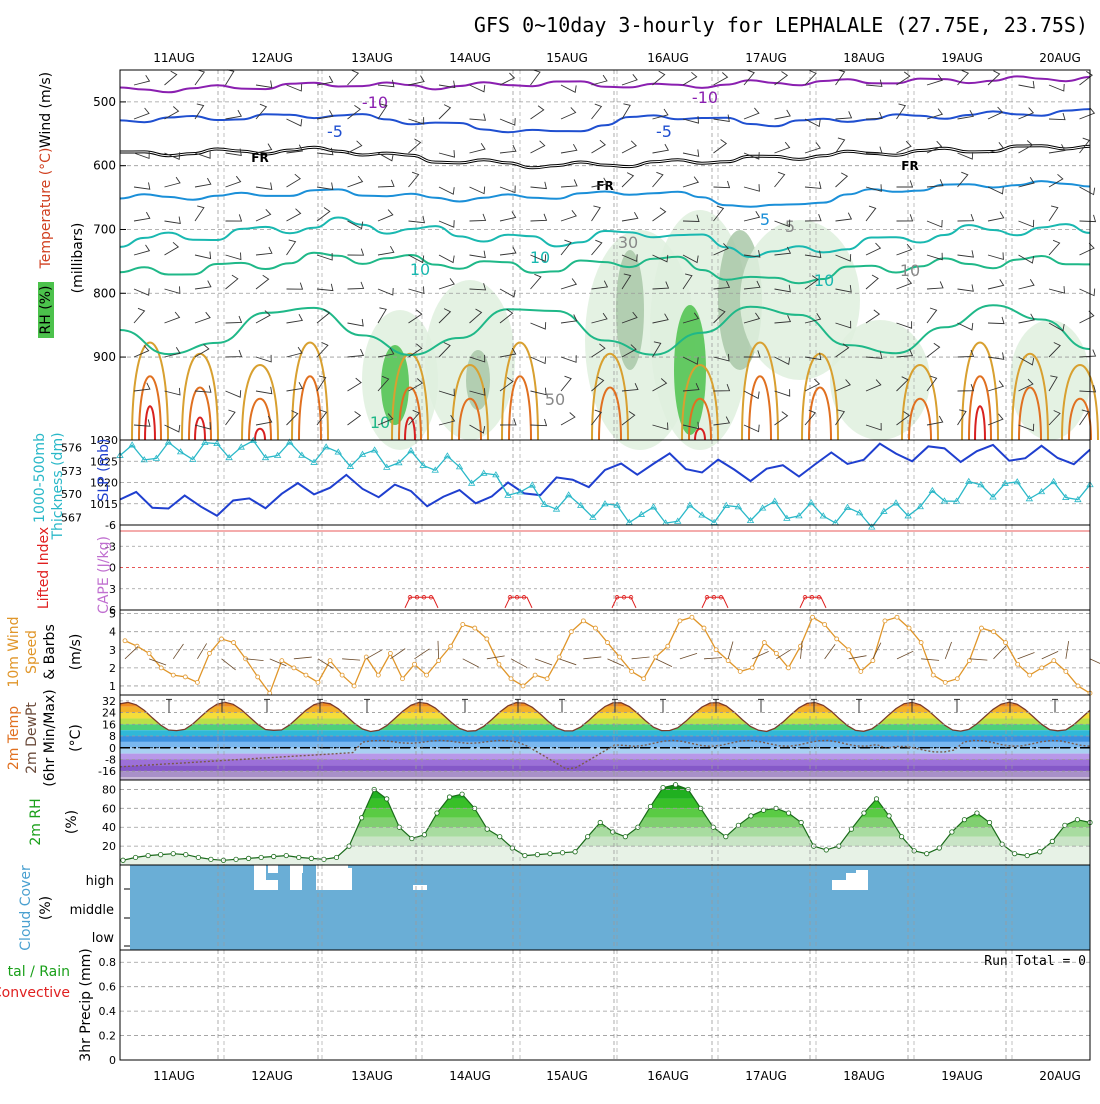 The height and width of the screenshot is (1104, 1100). Describe the element at coordinates (112, 686) in the screenshot. I see `wind-tick-label: 1` at that location.